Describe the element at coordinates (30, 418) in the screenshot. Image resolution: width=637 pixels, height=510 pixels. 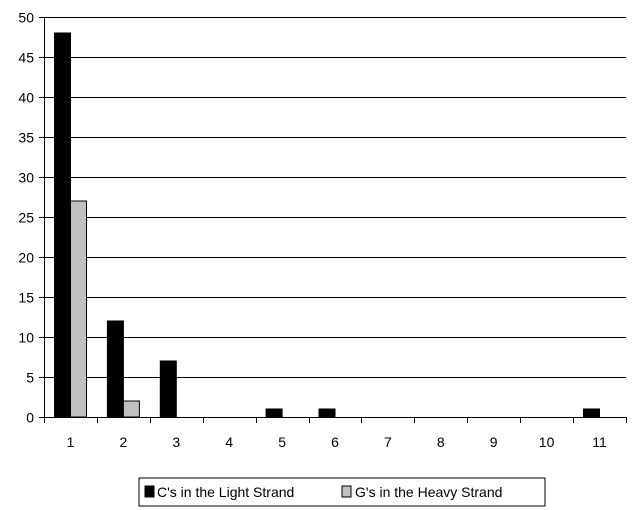
I see `y-tick-label-0: 0` at that location.